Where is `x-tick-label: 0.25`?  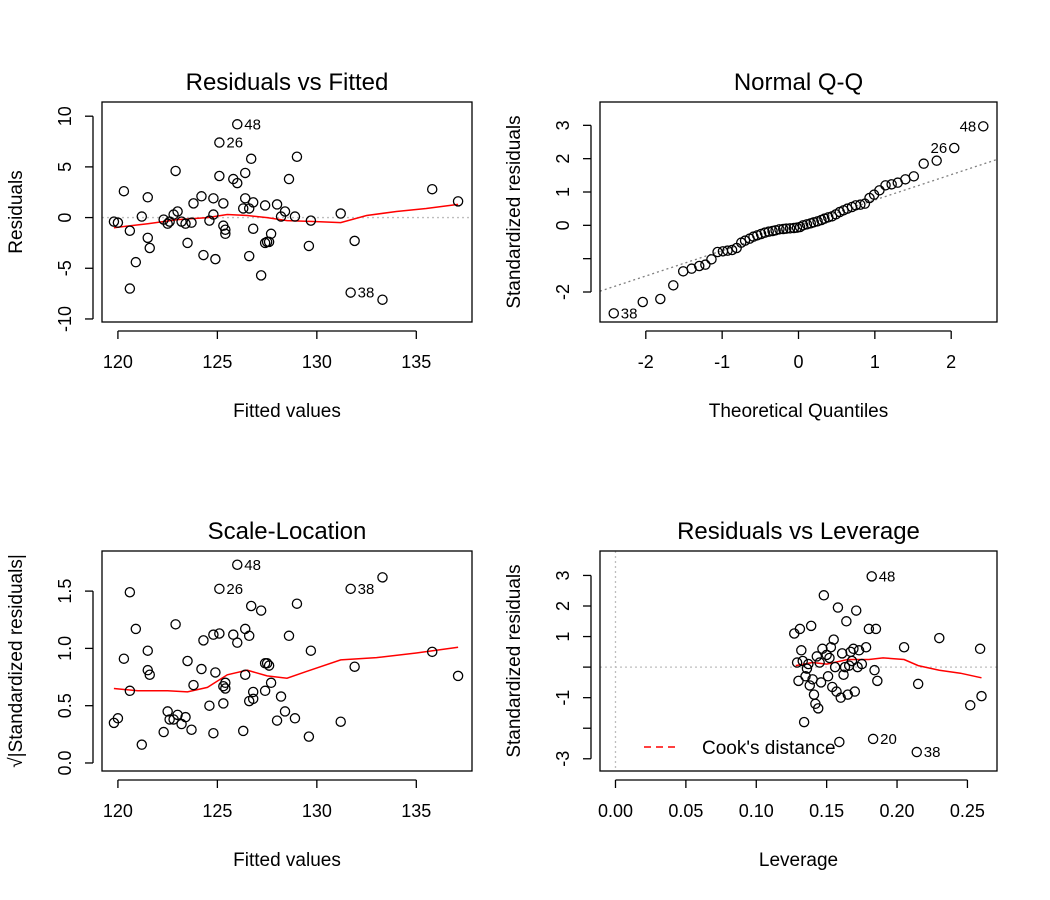 x-tick-label: 0.25 is located at coordinates (967, 811).